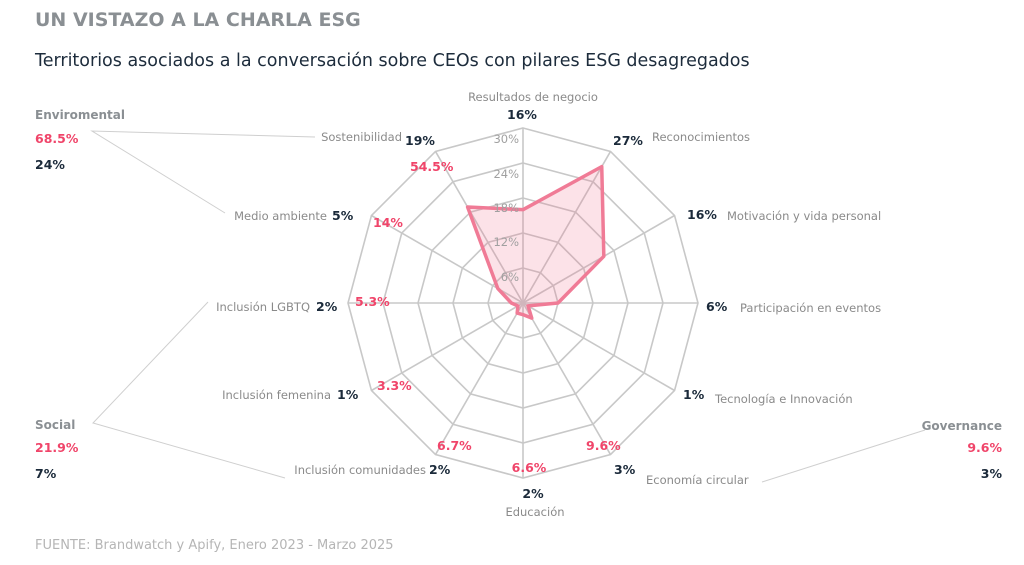  What do you see at coordinates (80, 115) in the screenshot?
I see `pillar-label: Enviromental` at bounding box center [80, 115].